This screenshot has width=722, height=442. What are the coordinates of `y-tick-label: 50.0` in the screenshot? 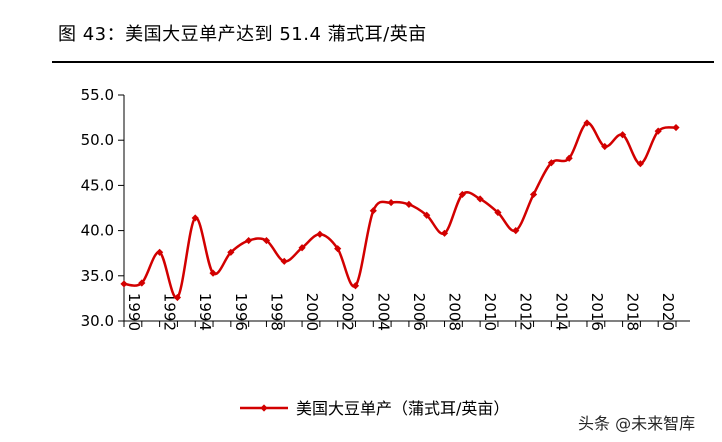 It's located at (97, 140).